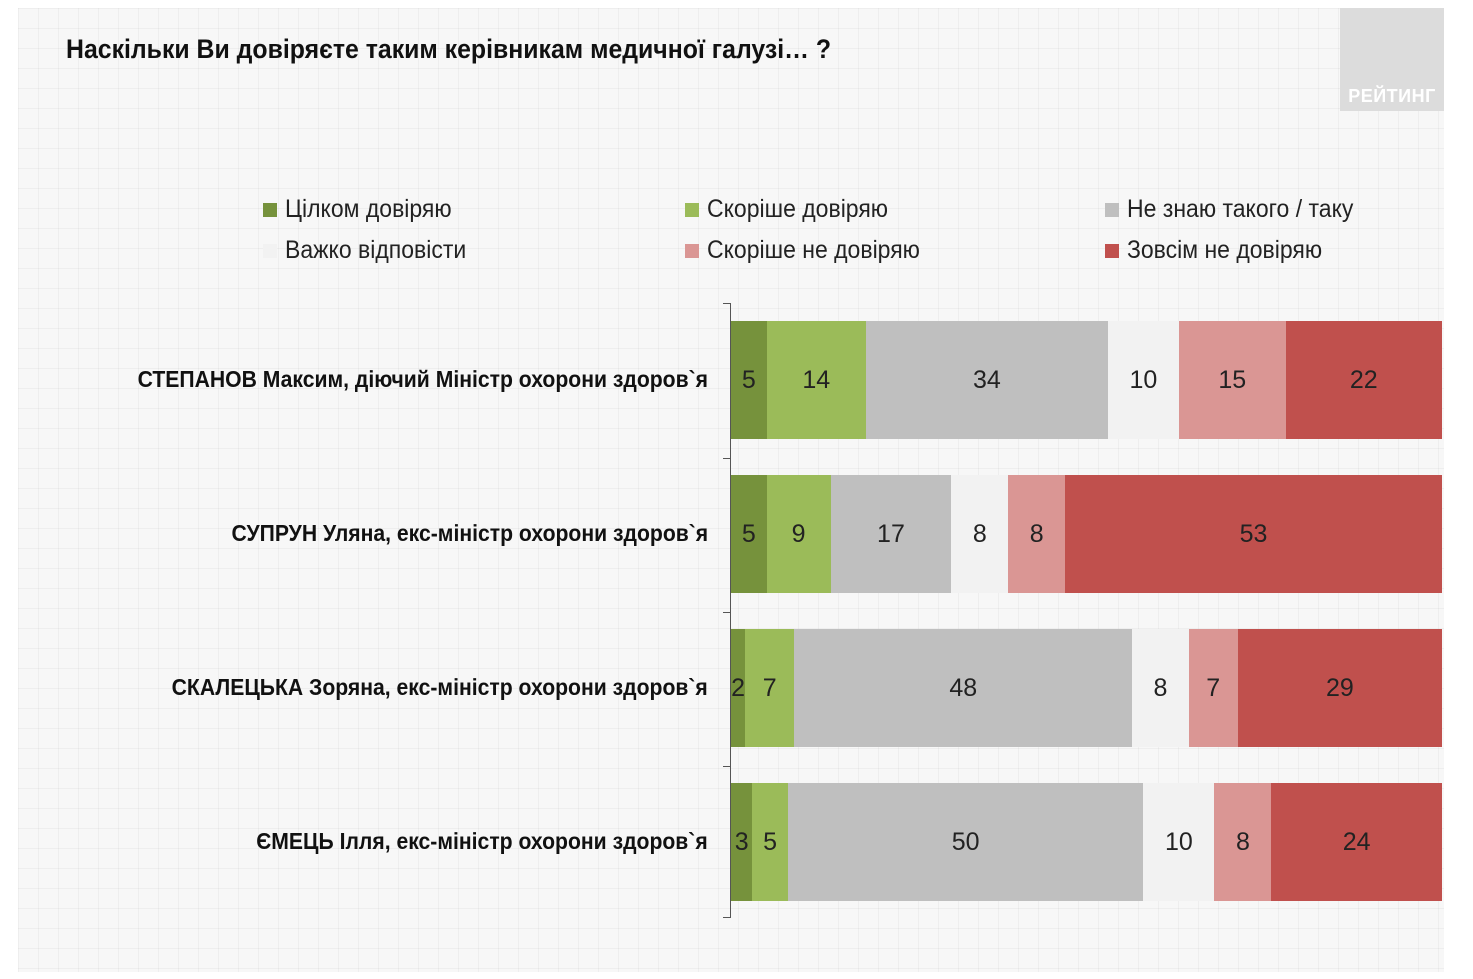 The height and width of the screenshot is (979, 1473). I want to click on legend-item: Важко відповісти, so click(372, 250).